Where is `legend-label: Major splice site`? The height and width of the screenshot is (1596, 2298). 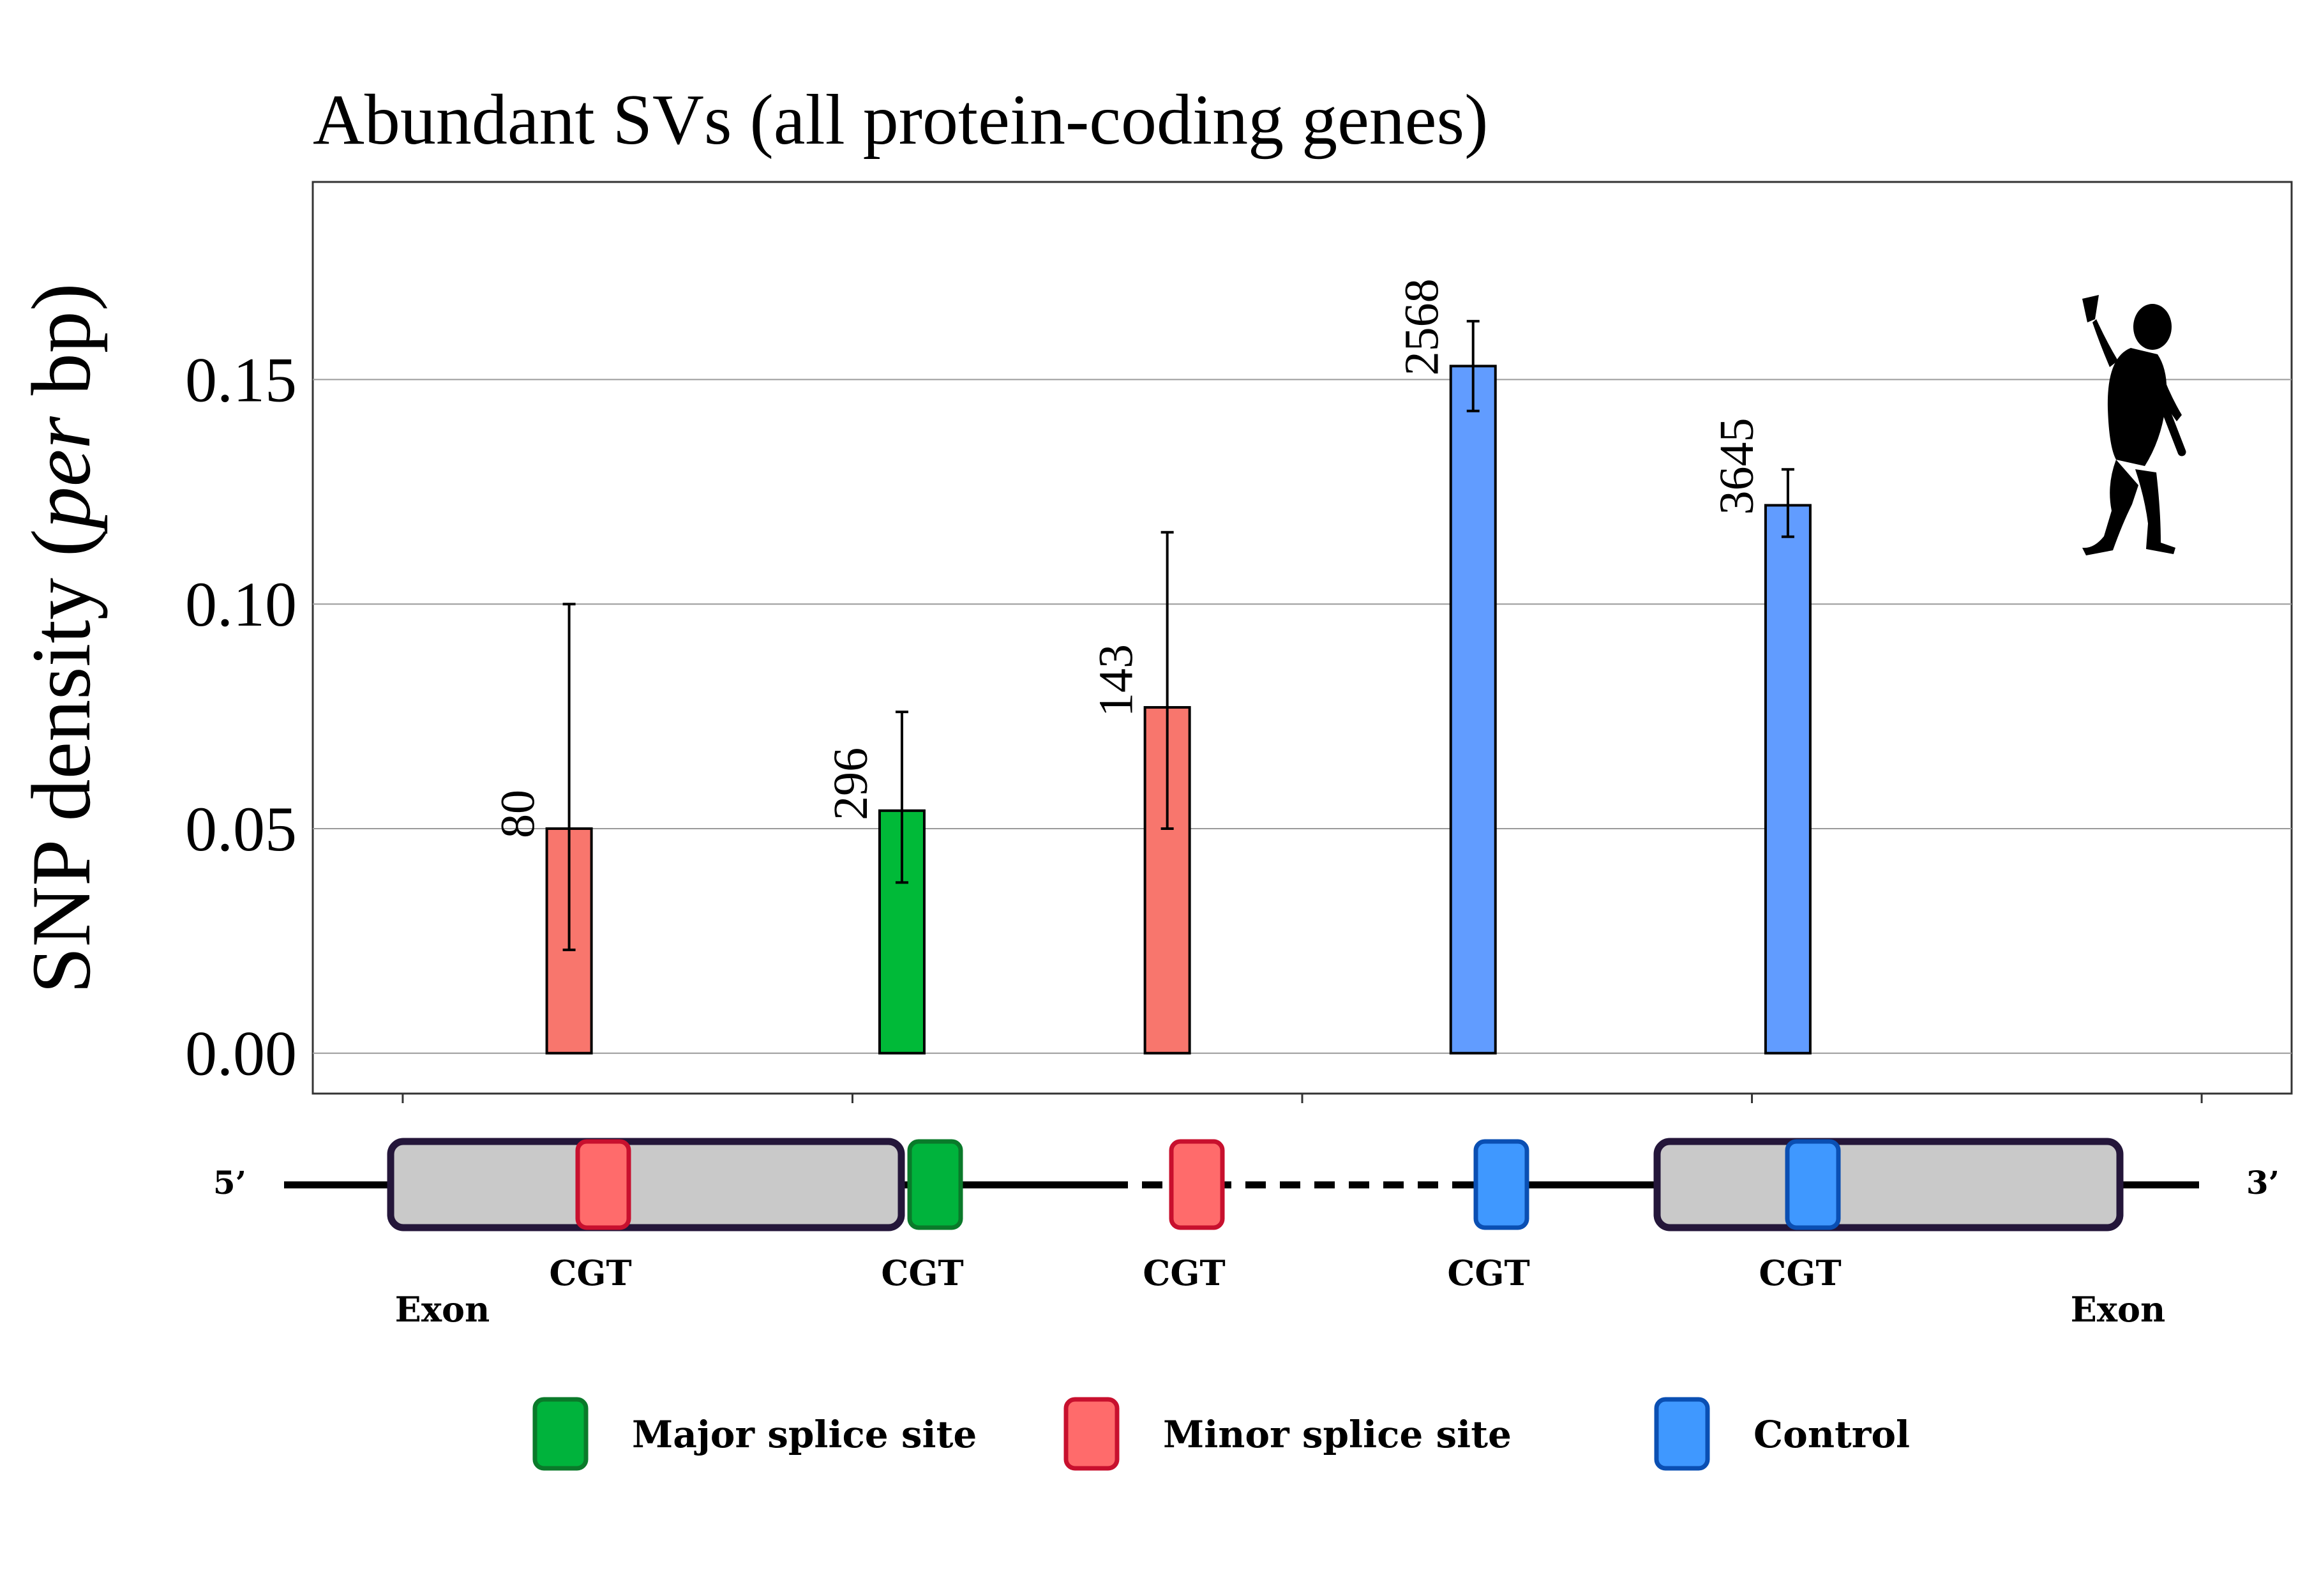 legend-label: Major splice site is located at coordinates (804, 1434).